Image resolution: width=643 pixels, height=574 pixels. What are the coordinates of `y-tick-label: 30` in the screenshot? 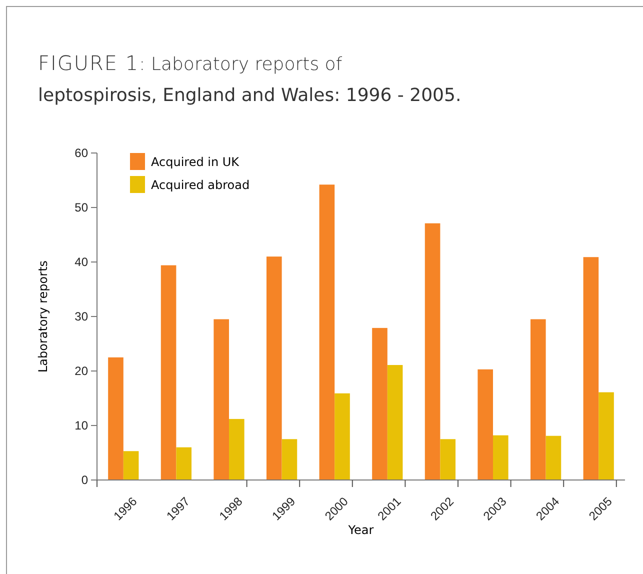 It's located at (81, 316).